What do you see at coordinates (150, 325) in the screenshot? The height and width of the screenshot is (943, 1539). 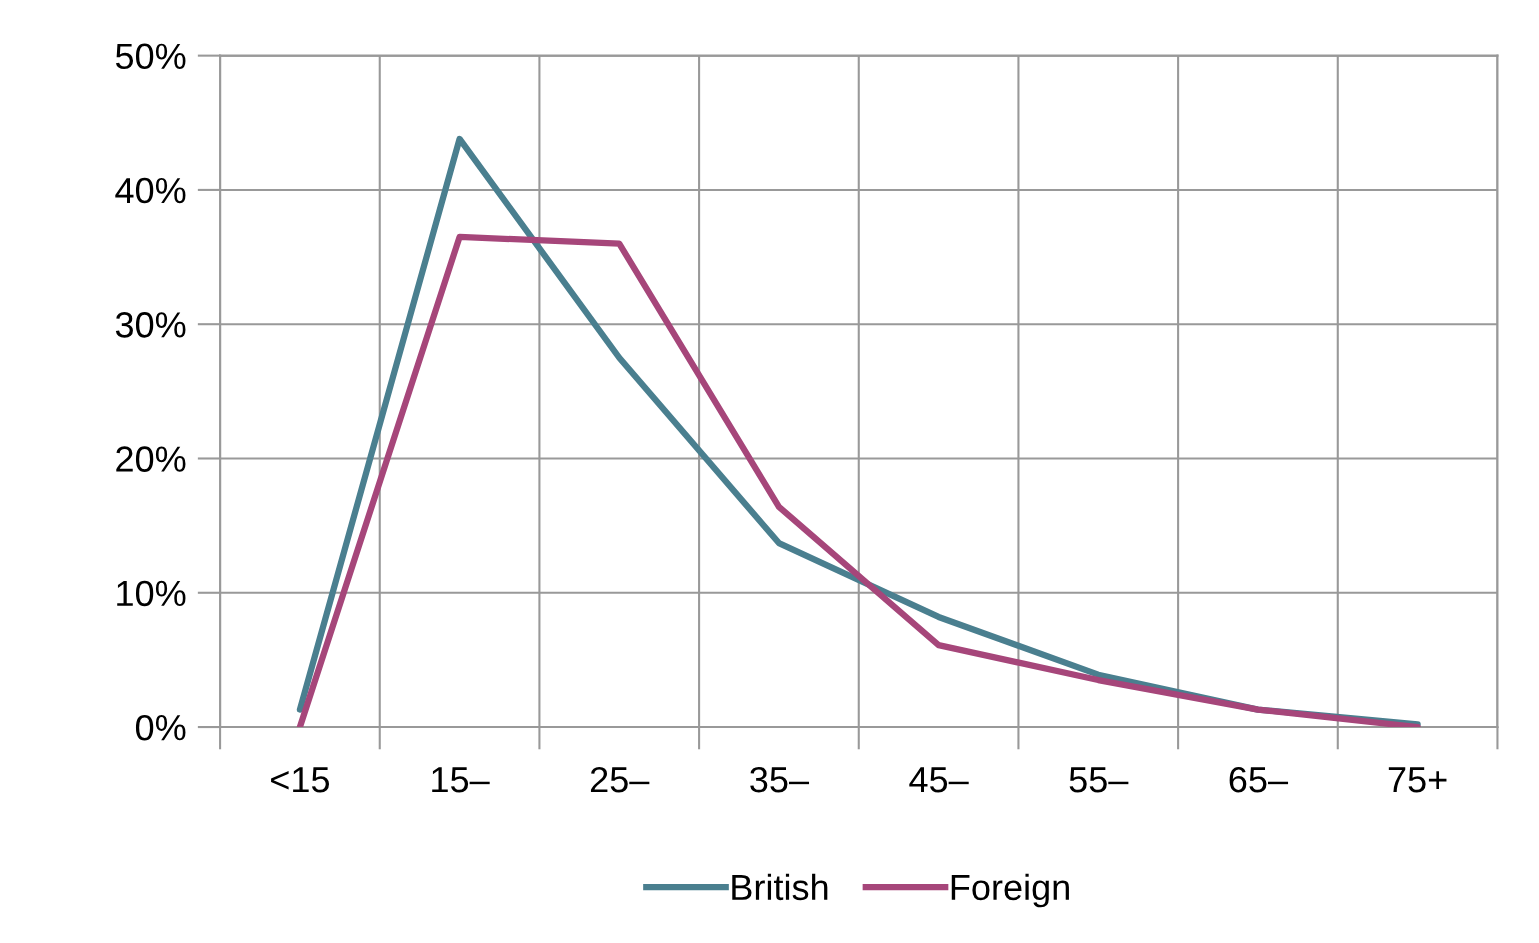 I see `y-tick-label: 30%` at bounding box center [150, 325].